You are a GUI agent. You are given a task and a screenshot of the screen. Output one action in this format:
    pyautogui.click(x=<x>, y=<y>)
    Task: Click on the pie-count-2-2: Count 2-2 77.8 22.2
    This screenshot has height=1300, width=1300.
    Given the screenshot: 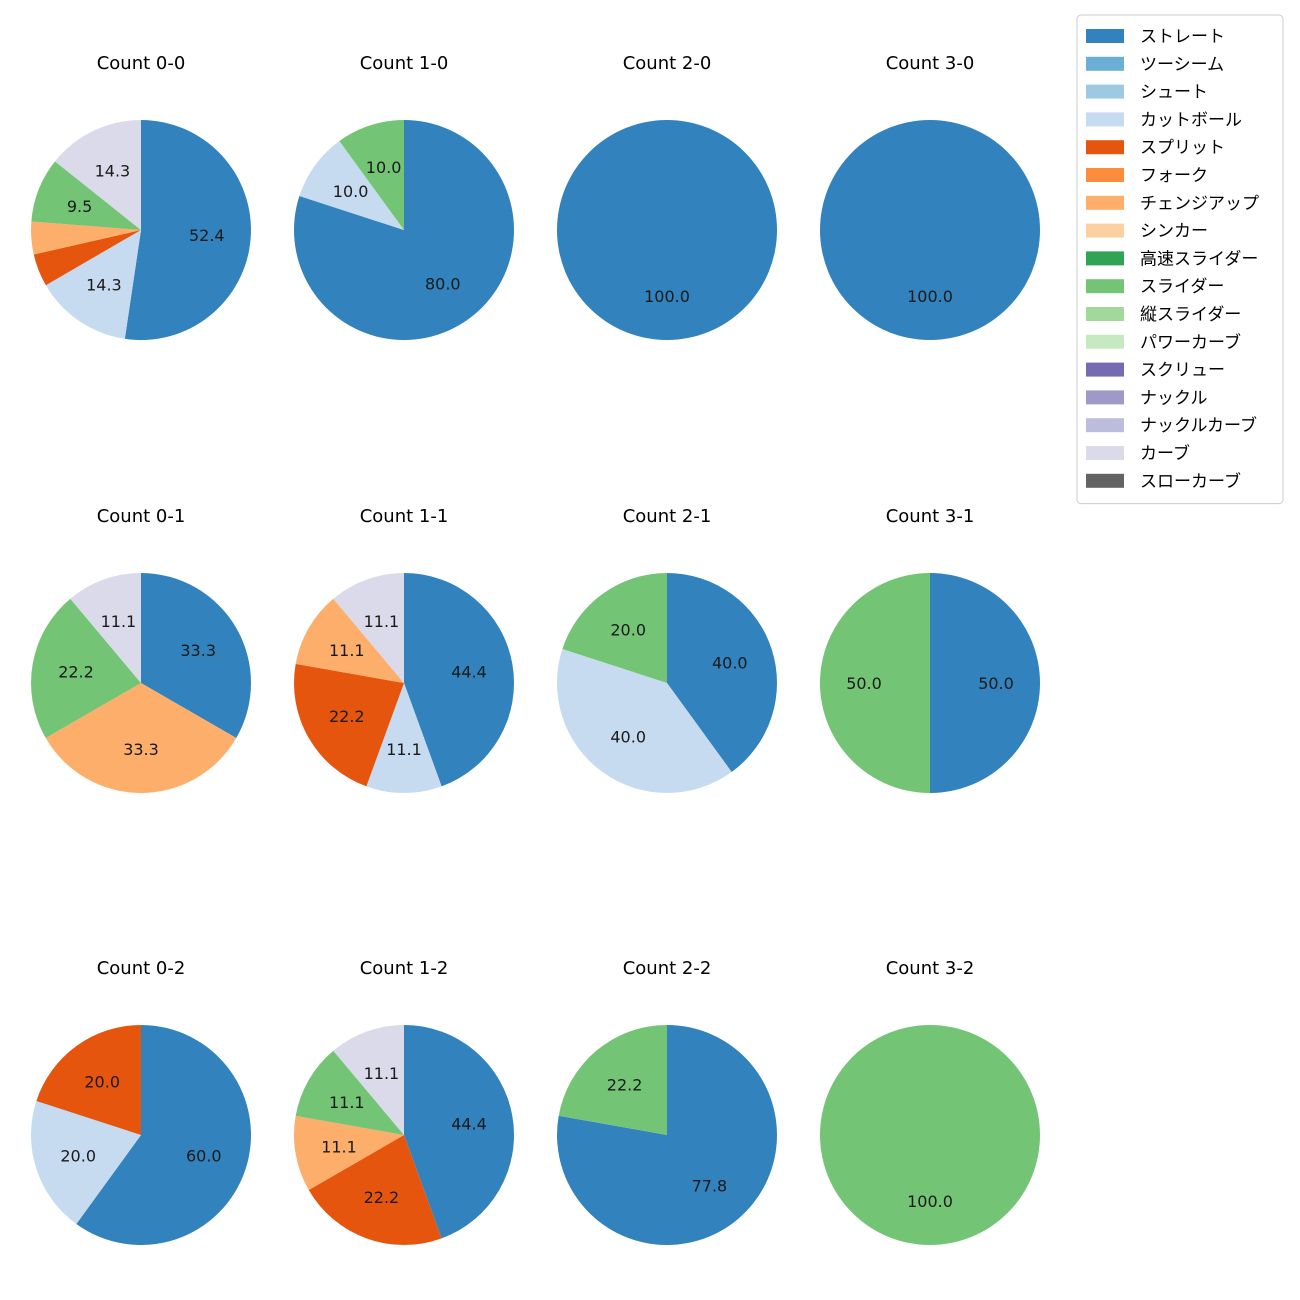 What is the action you would take?
    pyautogui.click(x=667, y=1102)
    